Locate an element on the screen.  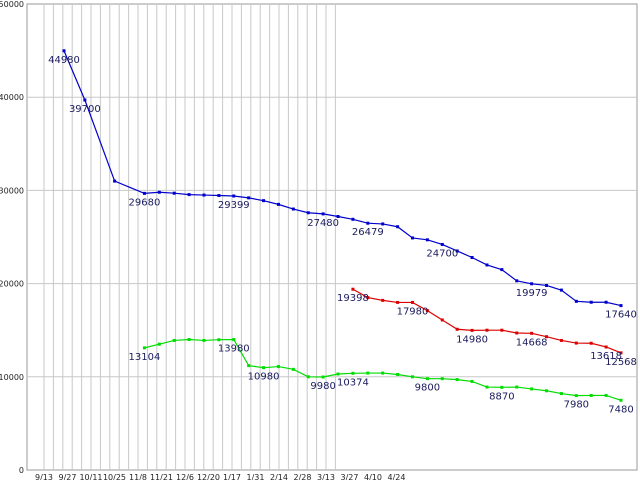
data-label: 10374 is located at coordinates (353, 382).